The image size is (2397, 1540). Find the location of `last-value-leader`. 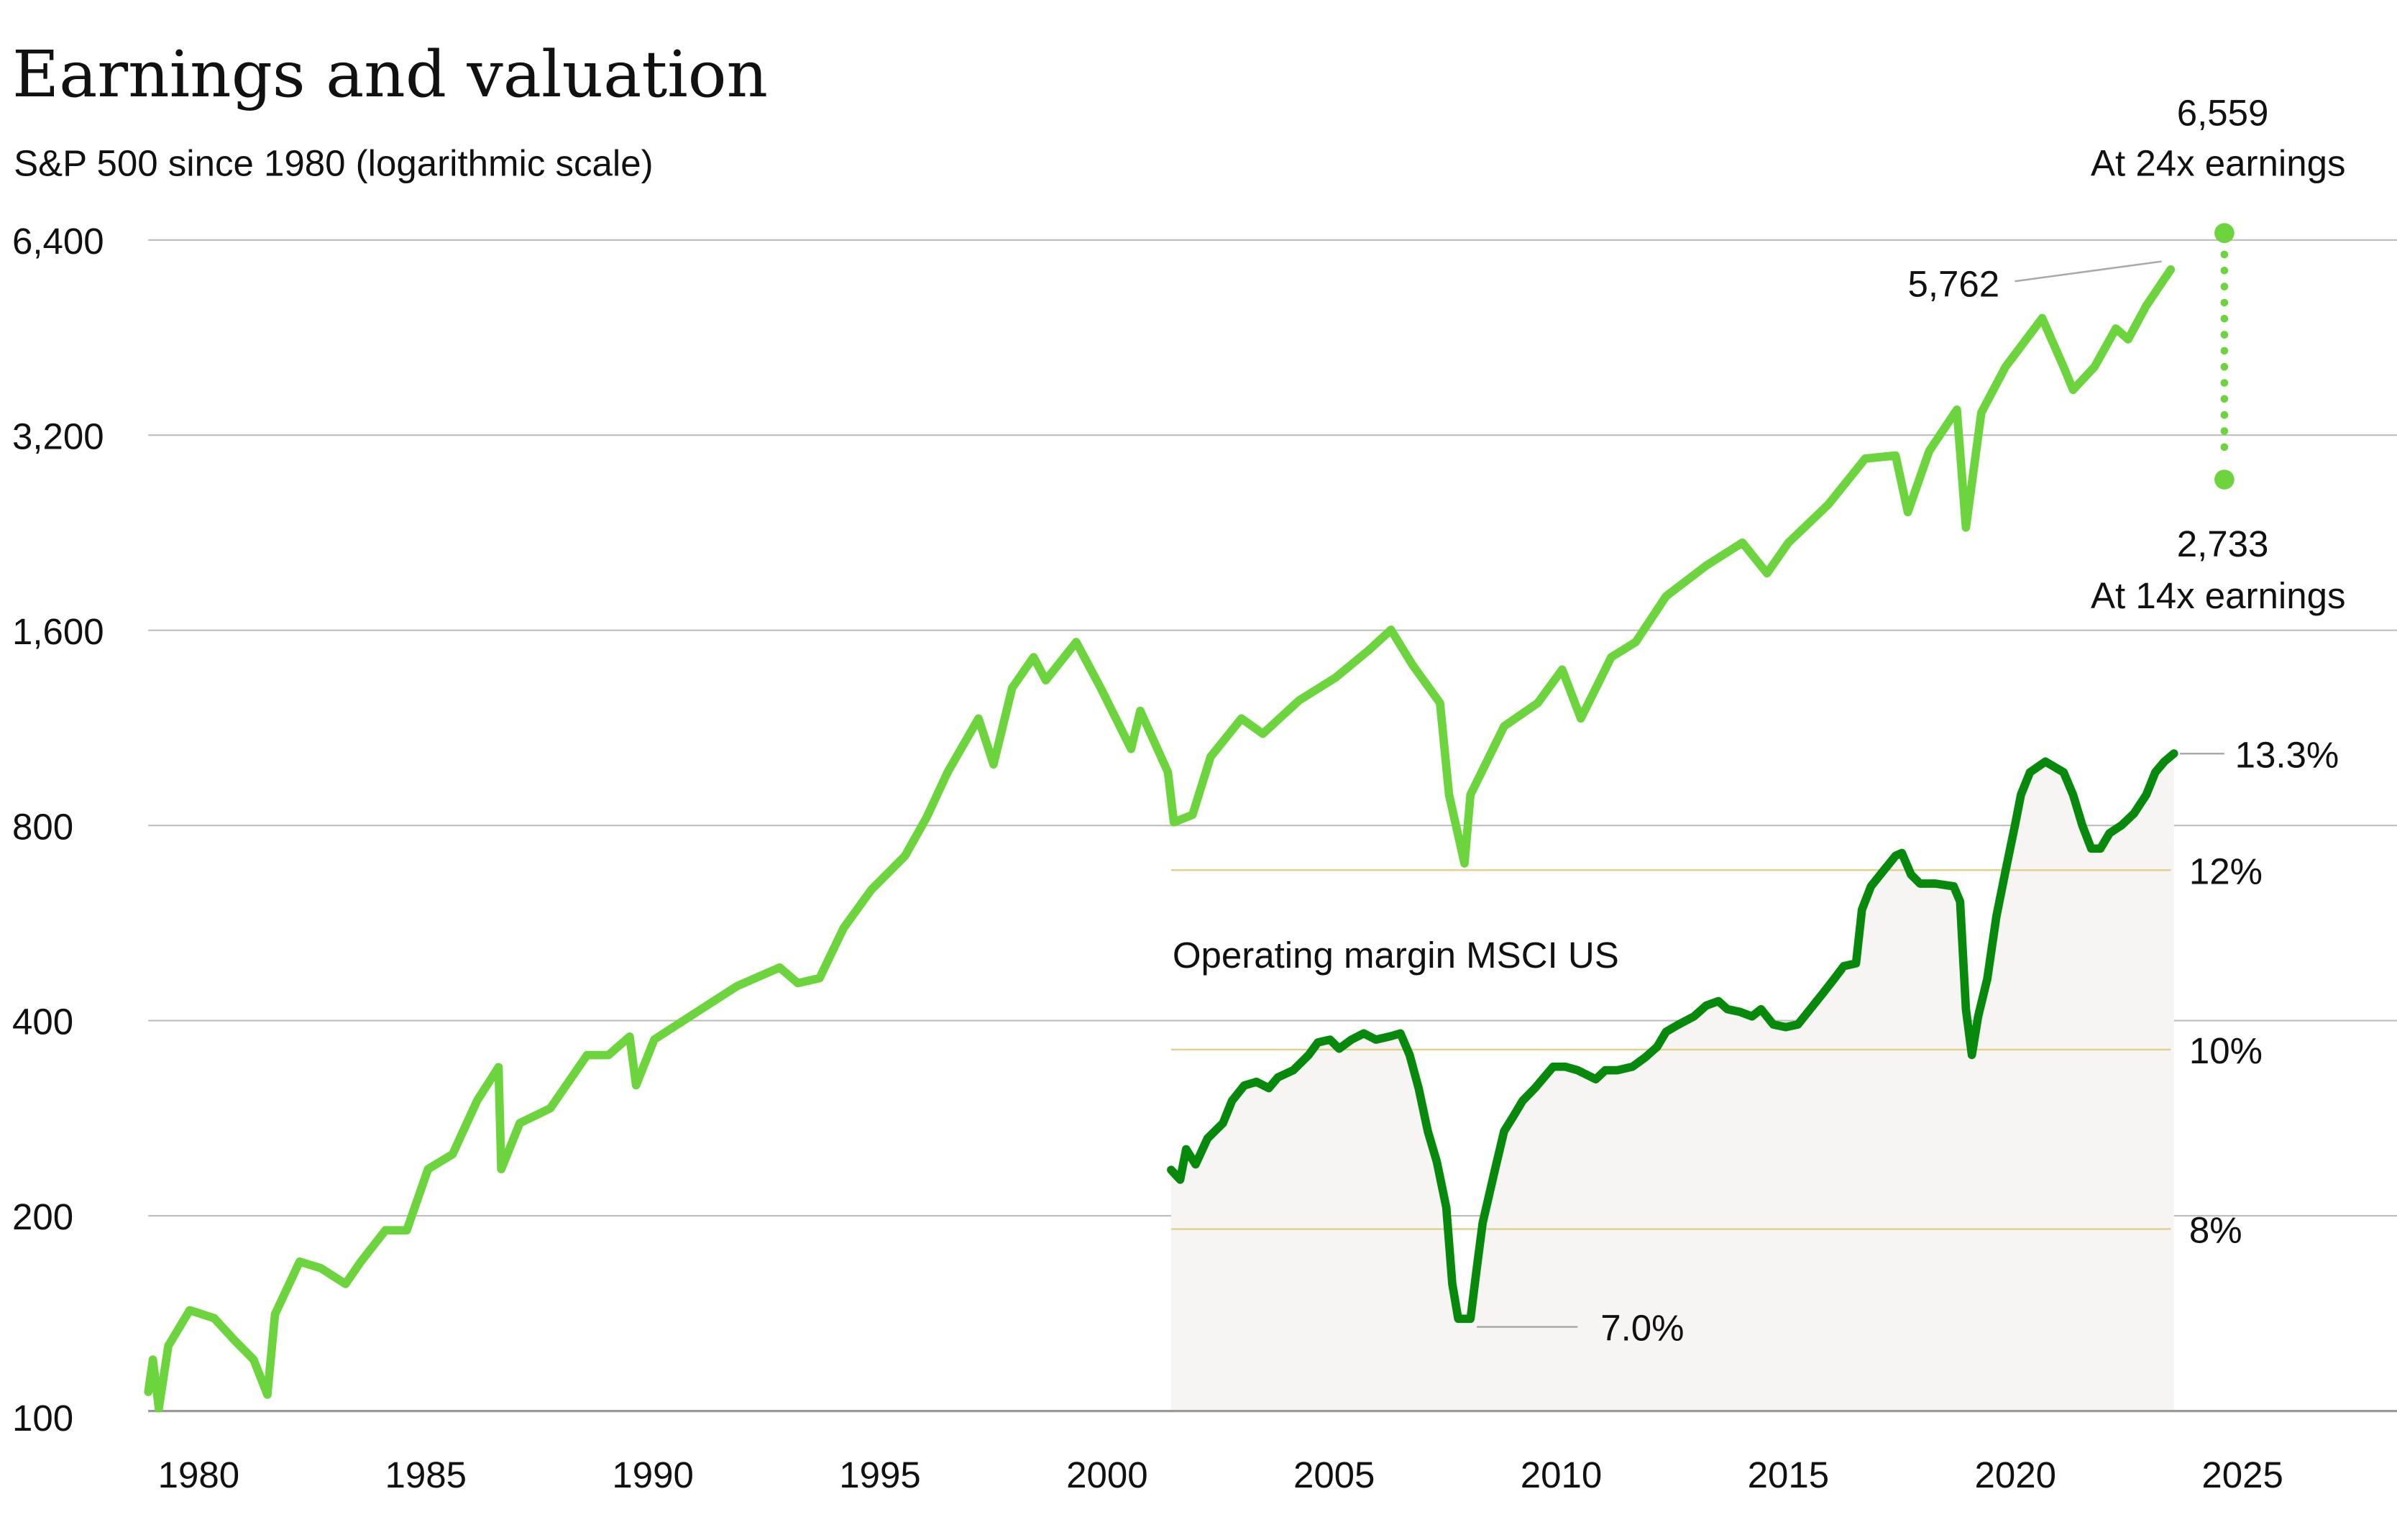

last-value-leader is located at coordinates (2088, 271).